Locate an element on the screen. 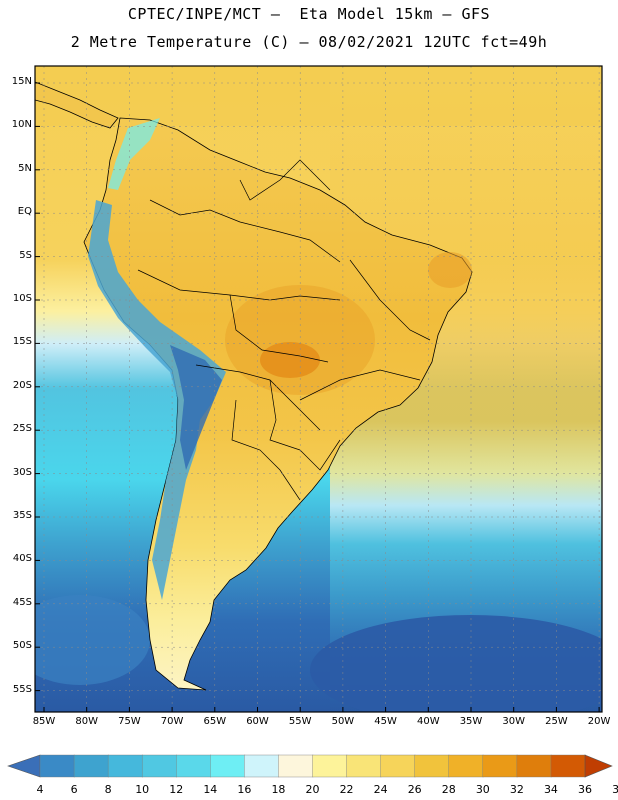 Image resolution: width=618 pixels, height=800 pixels. map-title: CPTEC/INPE/MCT – Eta Model 15km – GFS is located at coordinates (309, 14).